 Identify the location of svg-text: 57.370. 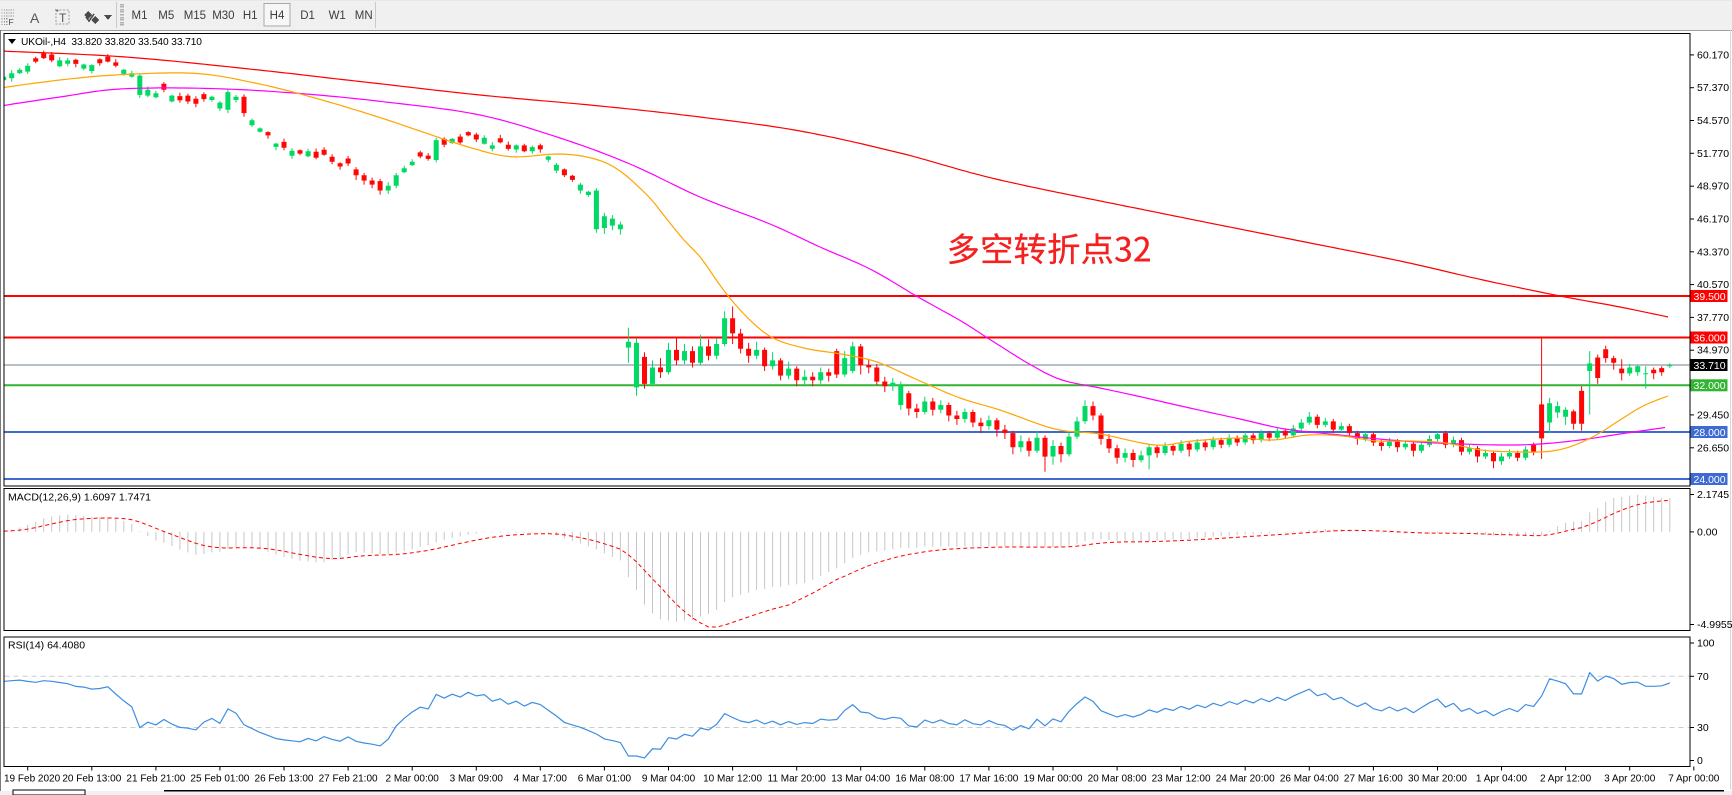
(1713, 88).